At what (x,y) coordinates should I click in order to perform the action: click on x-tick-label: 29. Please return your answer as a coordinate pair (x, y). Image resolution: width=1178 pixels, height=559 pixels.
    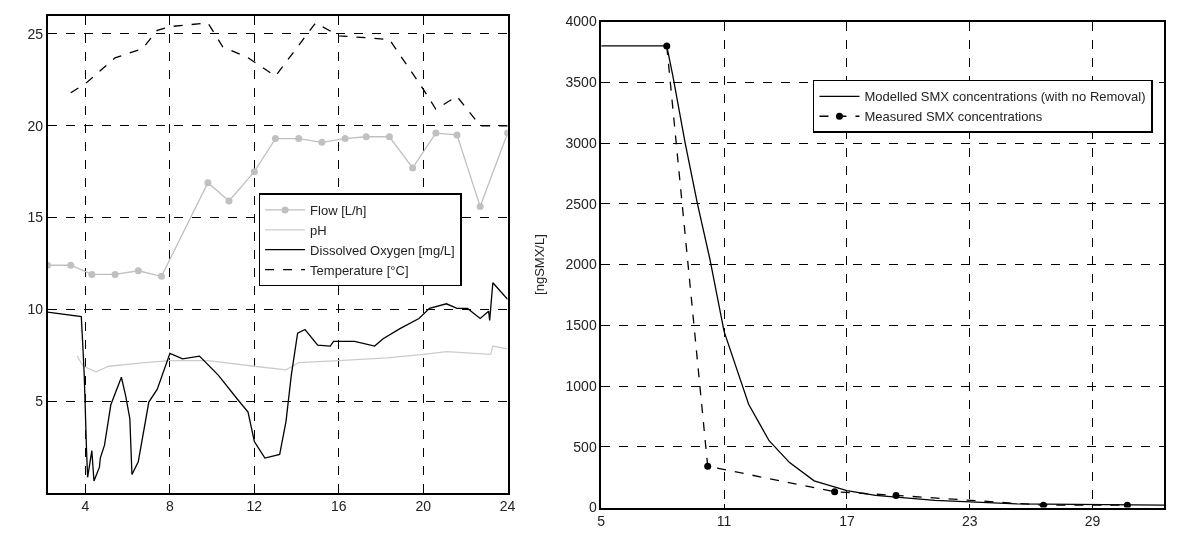
    Looking at the image, I should click on (1092, 521).